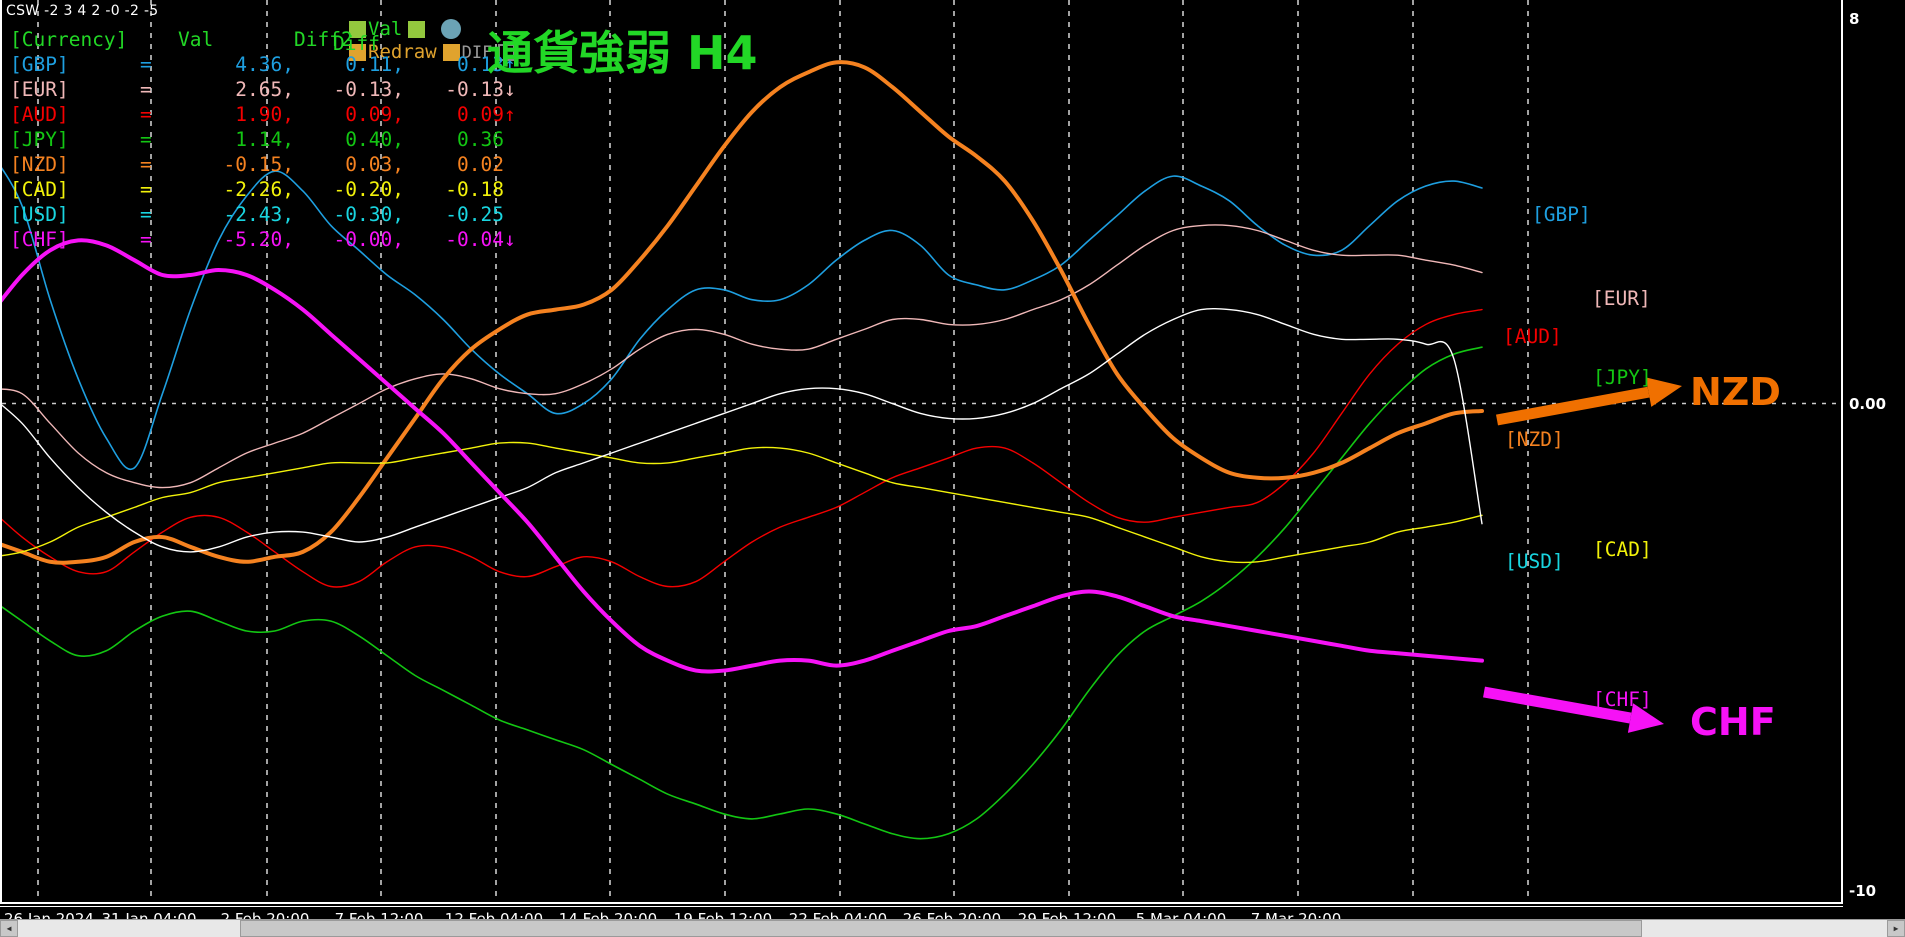 The image size is (1905, 937). I want to click on y-axis-tick-label: 0.00, so click(1868, 403).